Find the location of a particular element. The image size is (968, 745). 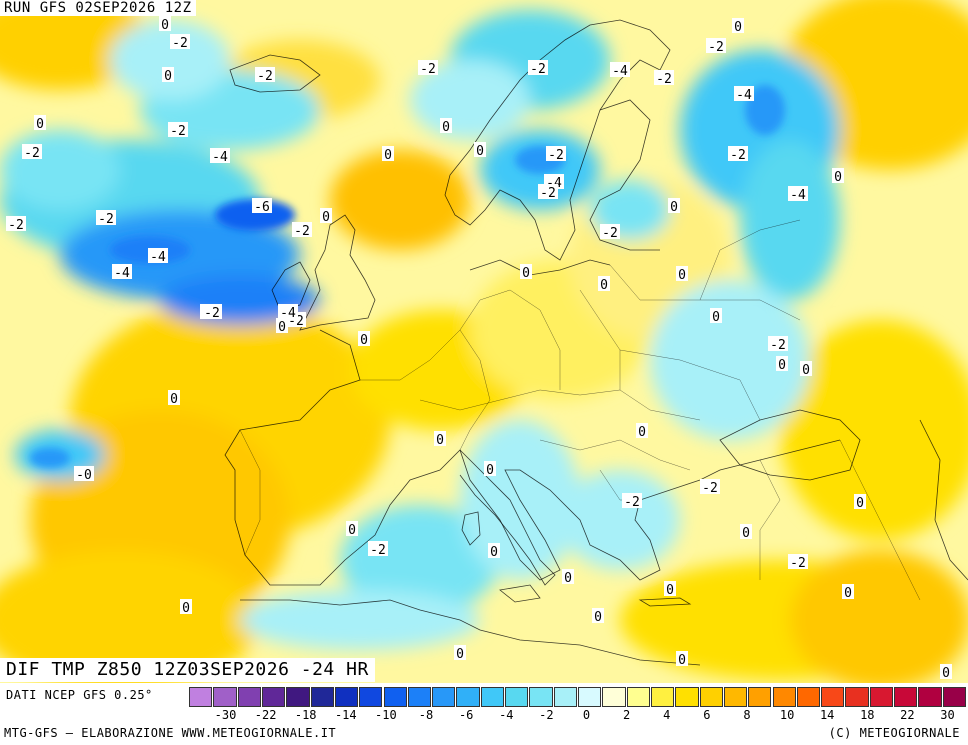

legend-tick: 2 is located at coordinates (626, 715).